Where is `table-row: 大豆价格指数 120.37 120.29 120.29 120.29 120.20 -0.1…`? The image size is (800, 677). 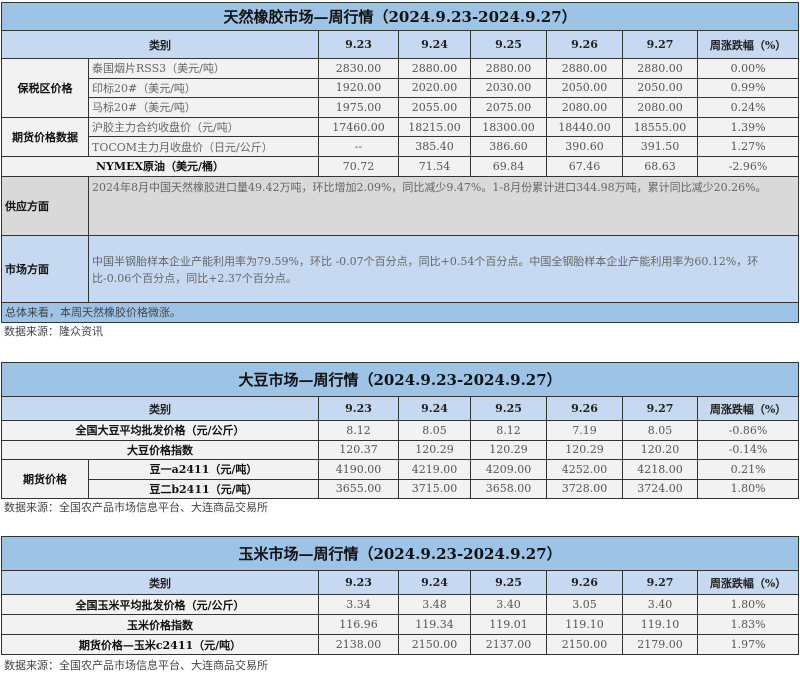
table-row: 大豆价格指数 120.37 120.29 120.29 120.29 120.20 -0.1… is located at coordinates (400, 449).